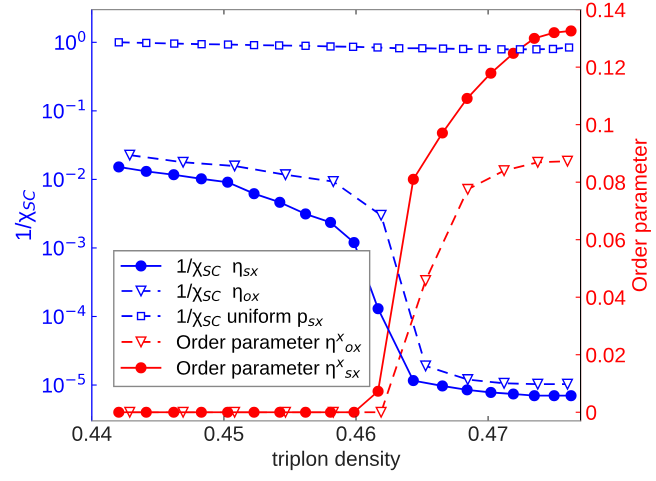 The width and height of the screenshot is (656, 481). I want to click on y2-tick-label: 0.14, so click(606, 10).